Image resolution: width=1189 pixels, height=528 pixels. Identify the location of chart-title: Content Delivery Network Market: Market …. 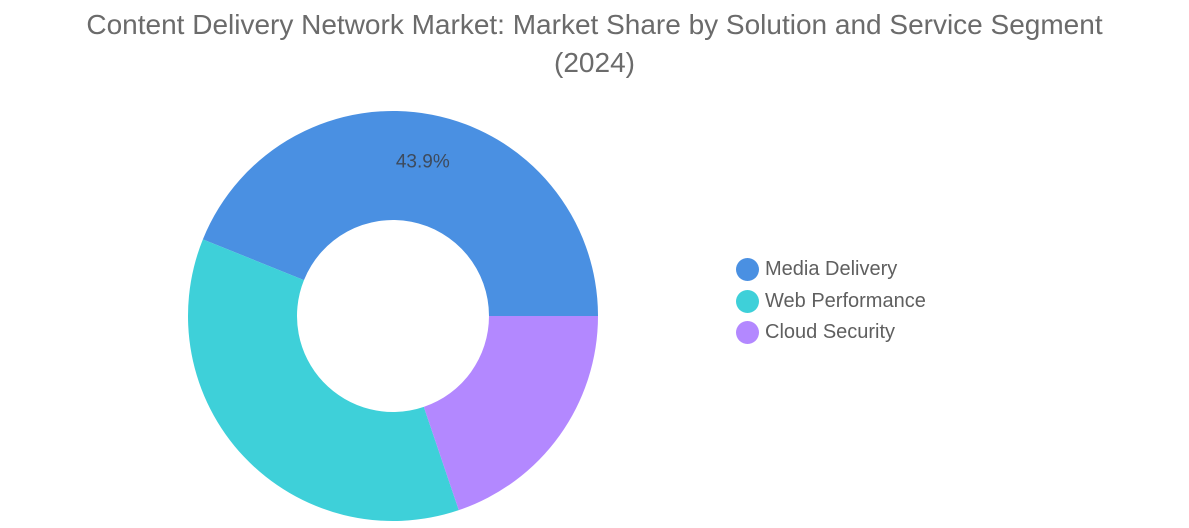
(594, 43).